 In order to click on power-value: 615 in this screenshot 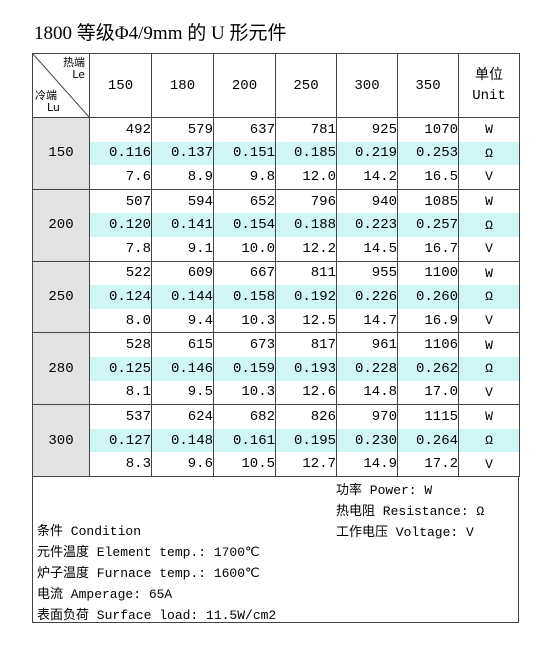, I will do `click(182, 344)`.